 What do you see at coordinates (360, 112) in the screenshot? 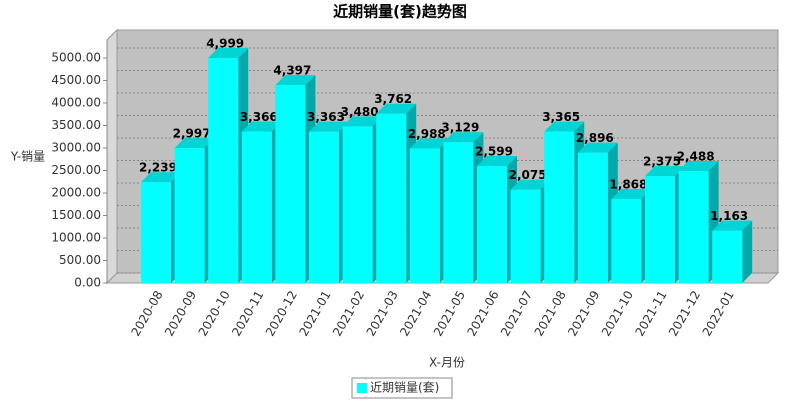
I see `value-label: 3,480` at bounding box center [360, 112].